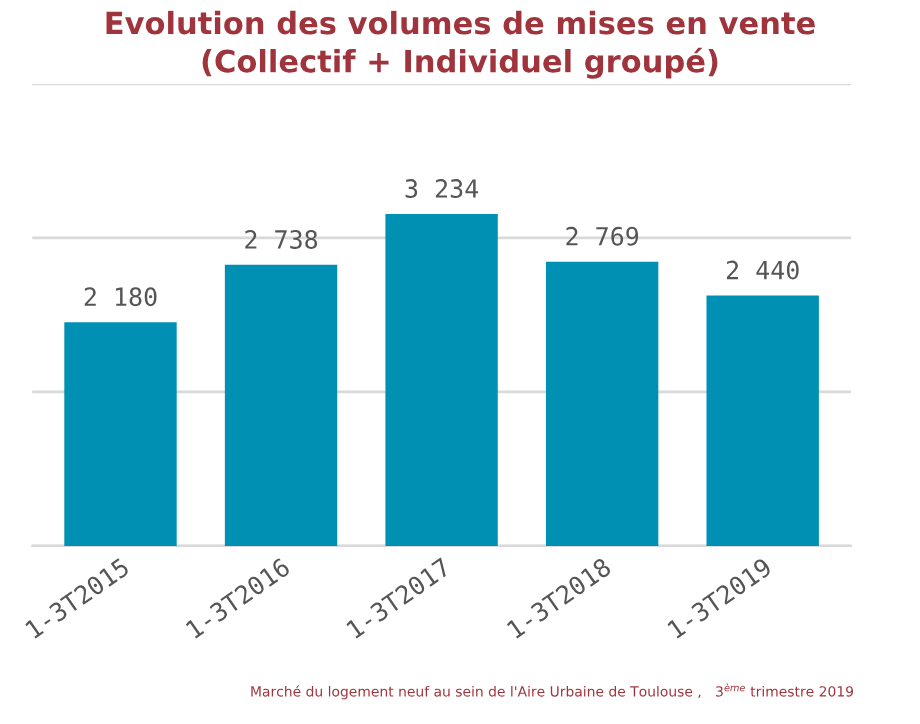 The height and width of the screenshot is (724, 920). What do you see at coordinates (281, 239) in the screenshot?
I see `data-label: 2 738` at bounding box center [281, 239].